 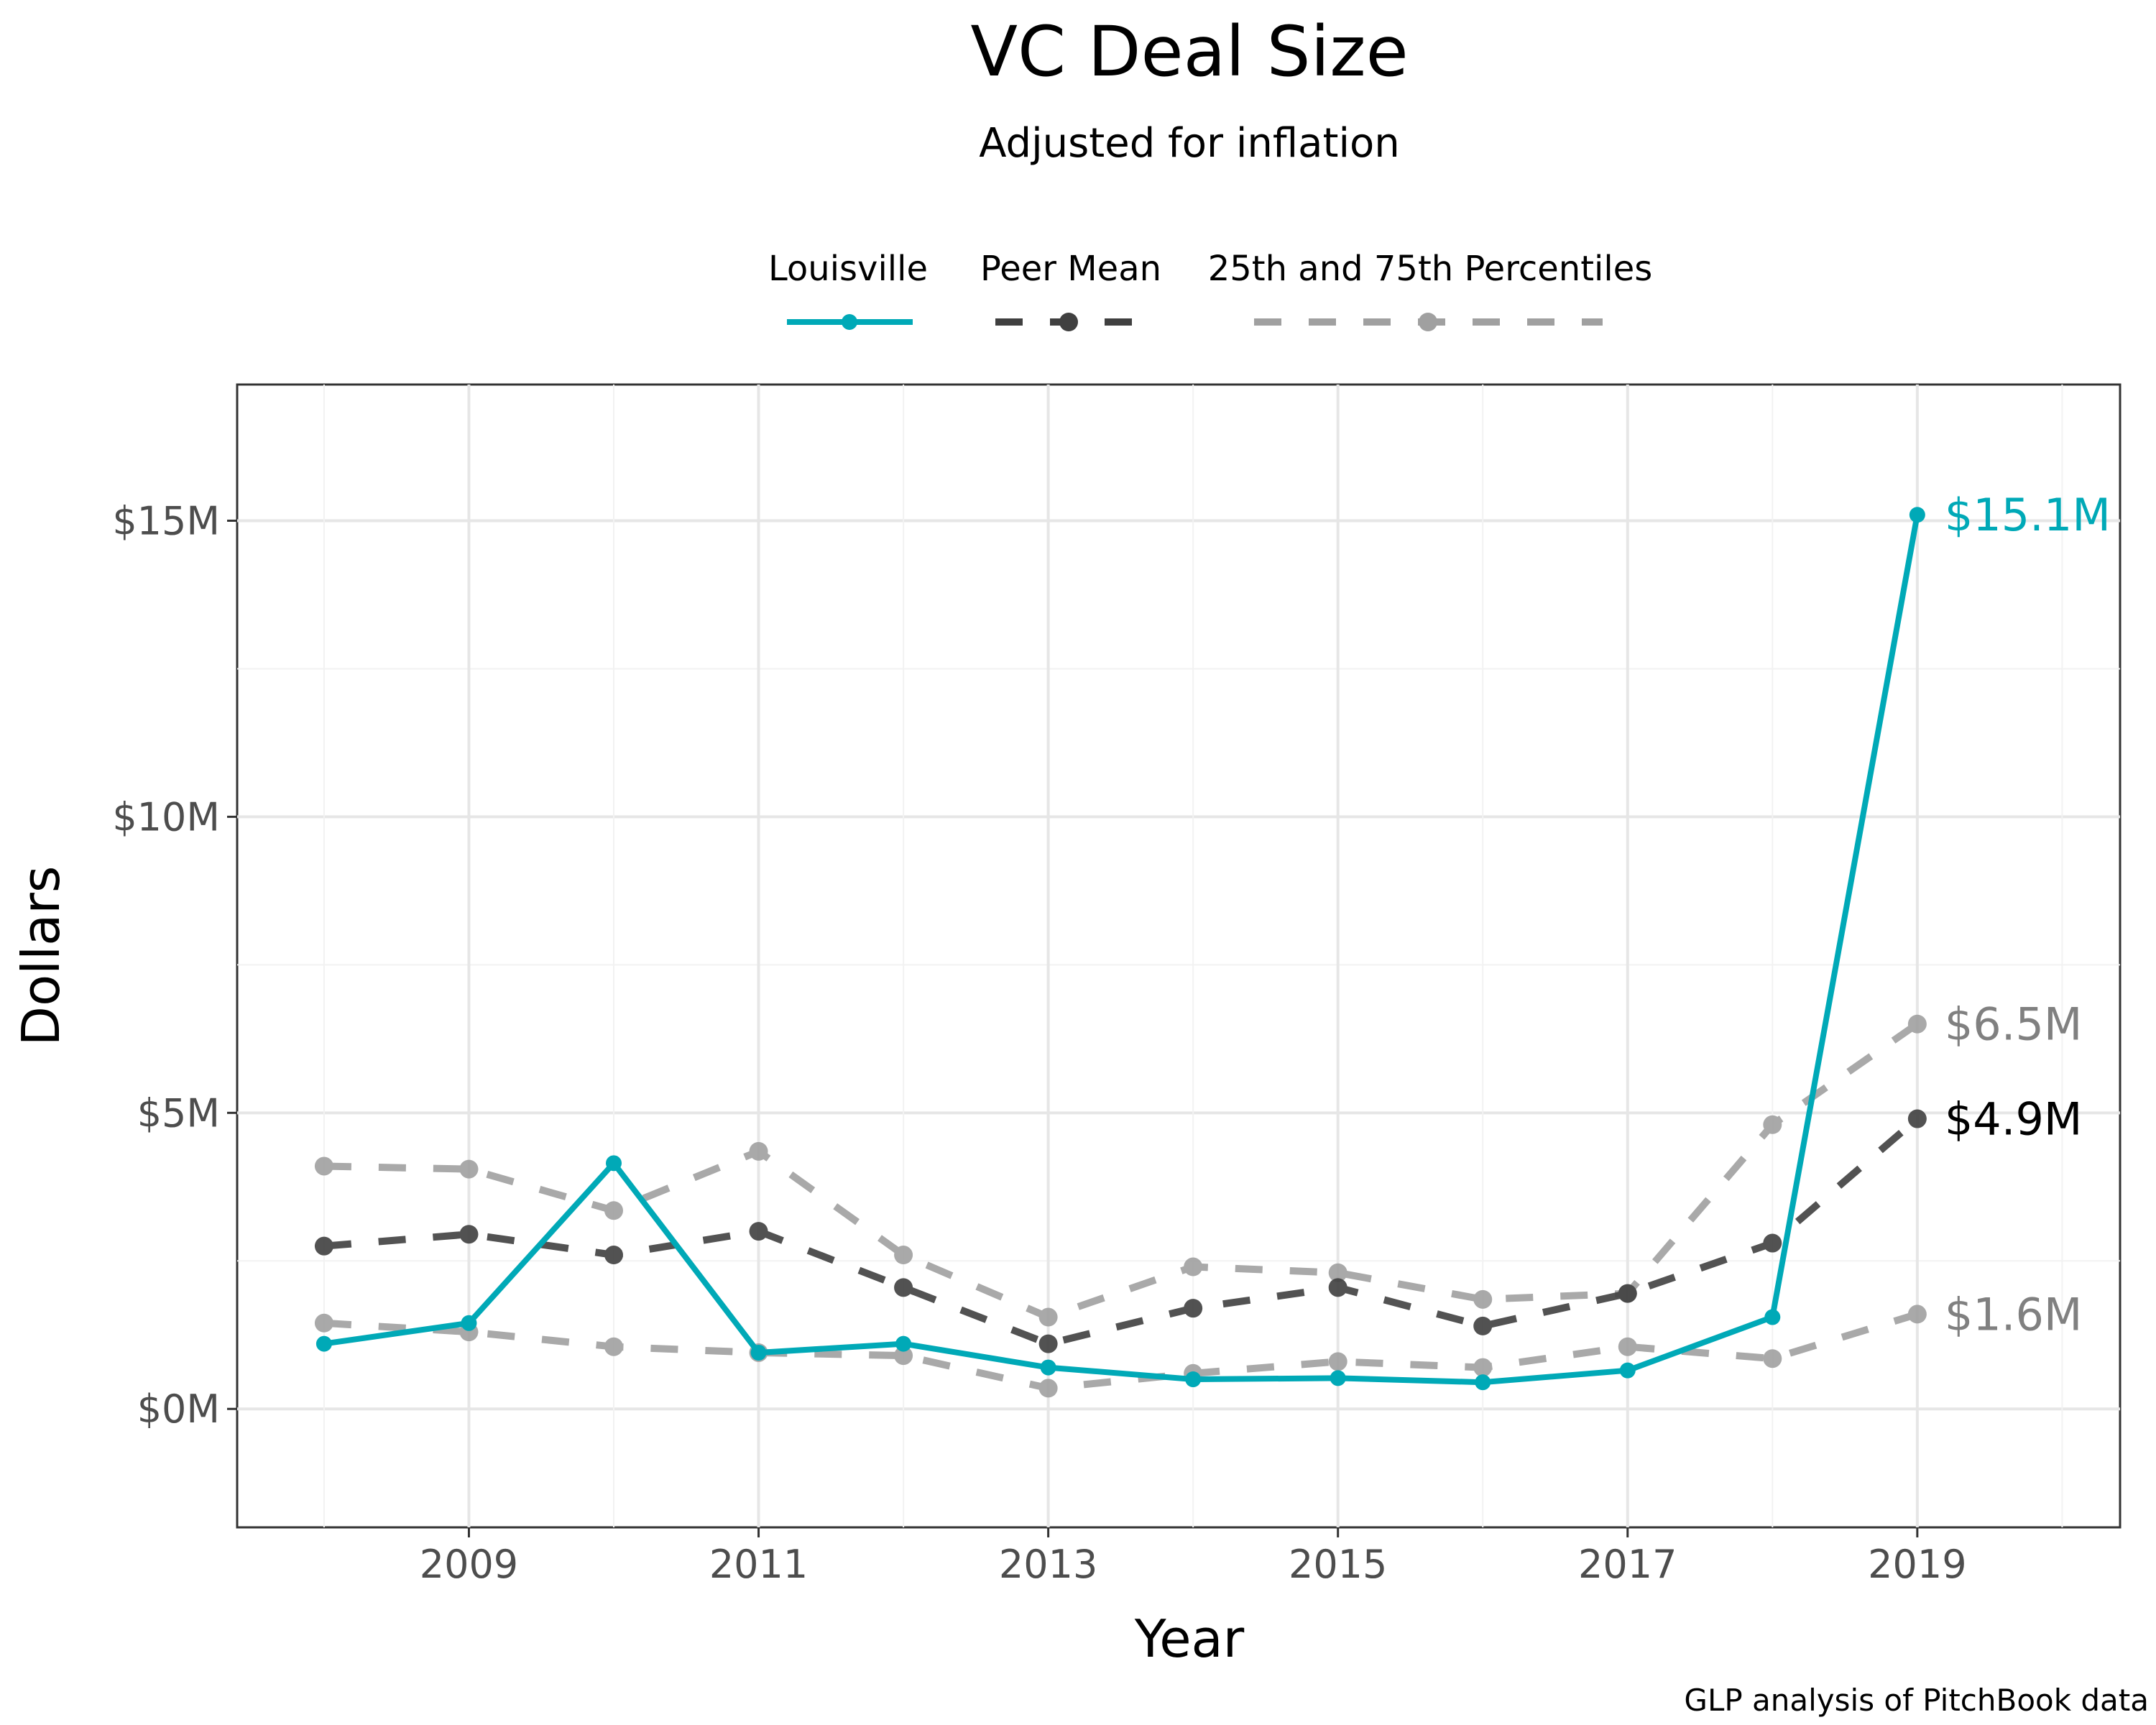 What do you see at coordinates (2014, 1314) in the screenshot?
I see `end-label-25th-percentile: $1.6M` at bounding box center [2014, 1314].